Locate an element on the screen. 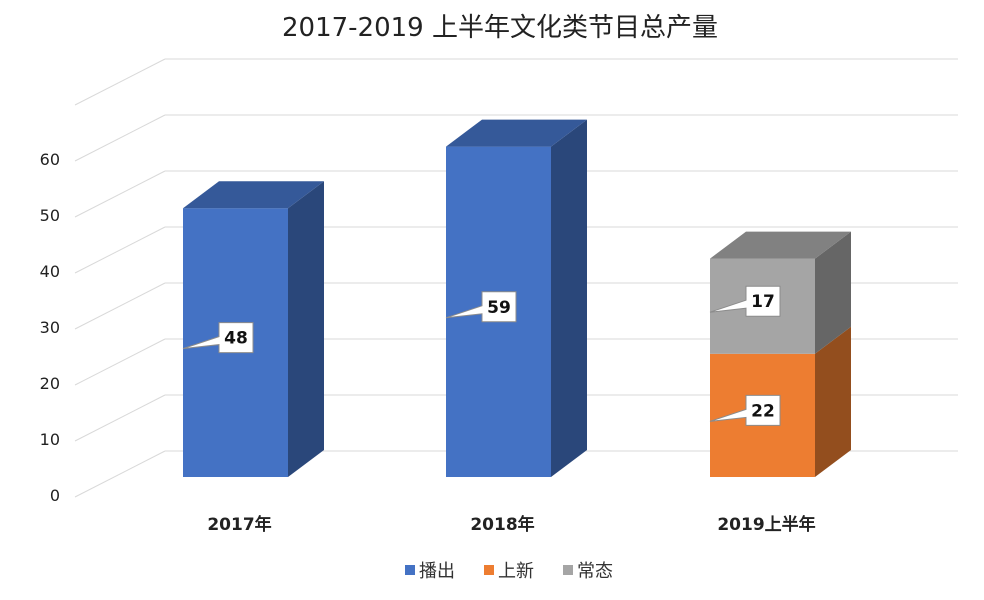 This screenshot has height=600, width=984. legend-swatch-上新 is located at coordinates (489, 570).